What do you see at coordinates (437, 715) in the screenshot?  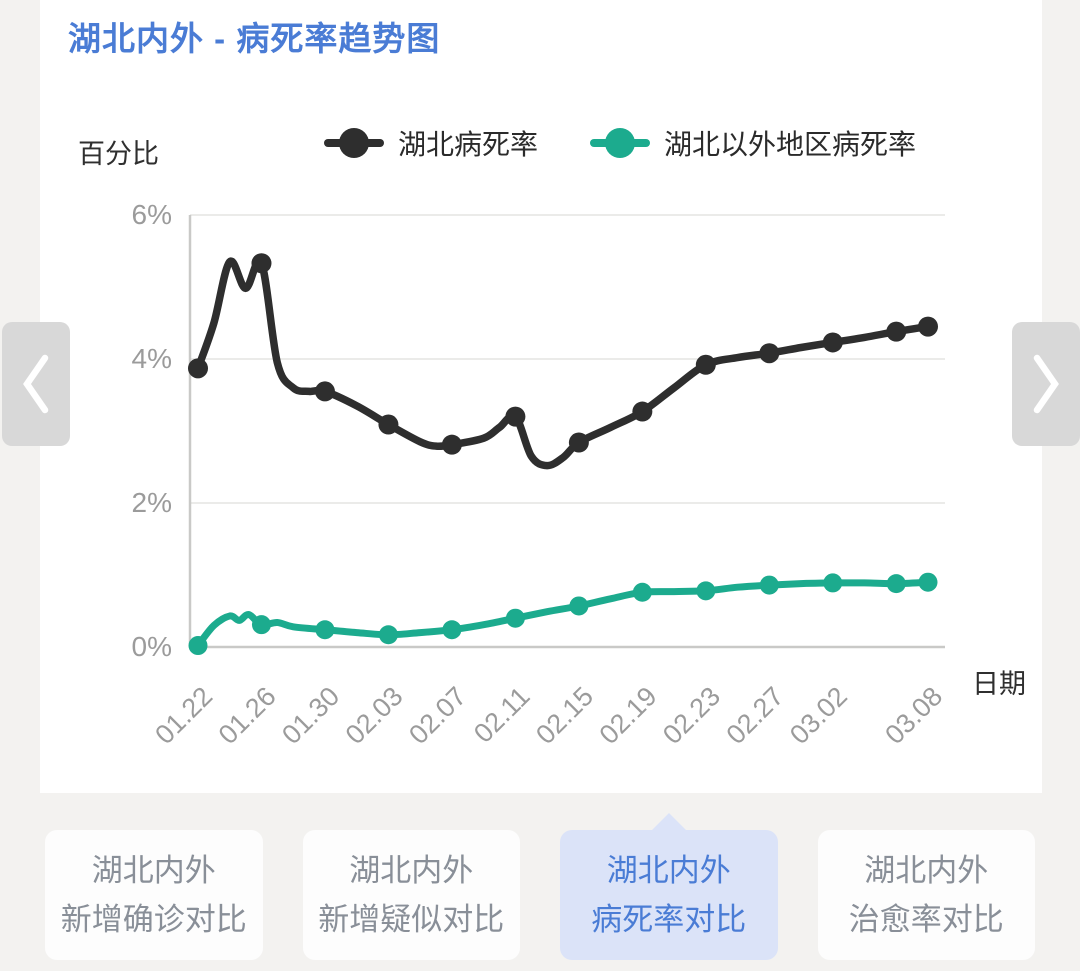 I see `x-tick-label: 02.07` at bounding box center [437, 715].